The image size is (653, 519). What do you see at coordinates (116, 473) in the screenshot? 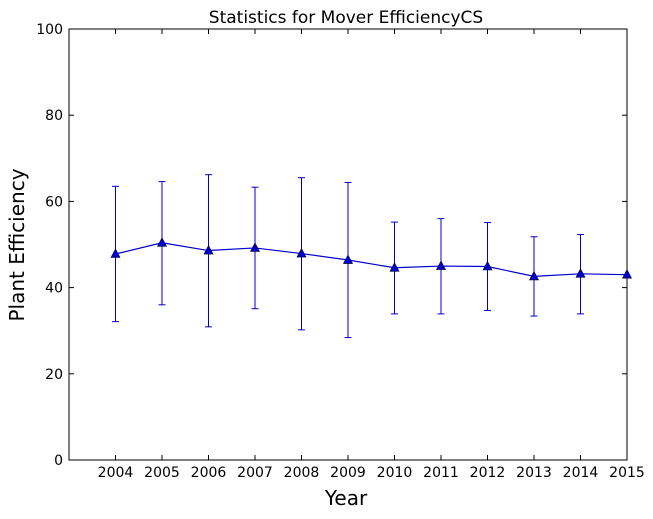
I see `x-tick-label: 2004` at bounding box center [116, 473].